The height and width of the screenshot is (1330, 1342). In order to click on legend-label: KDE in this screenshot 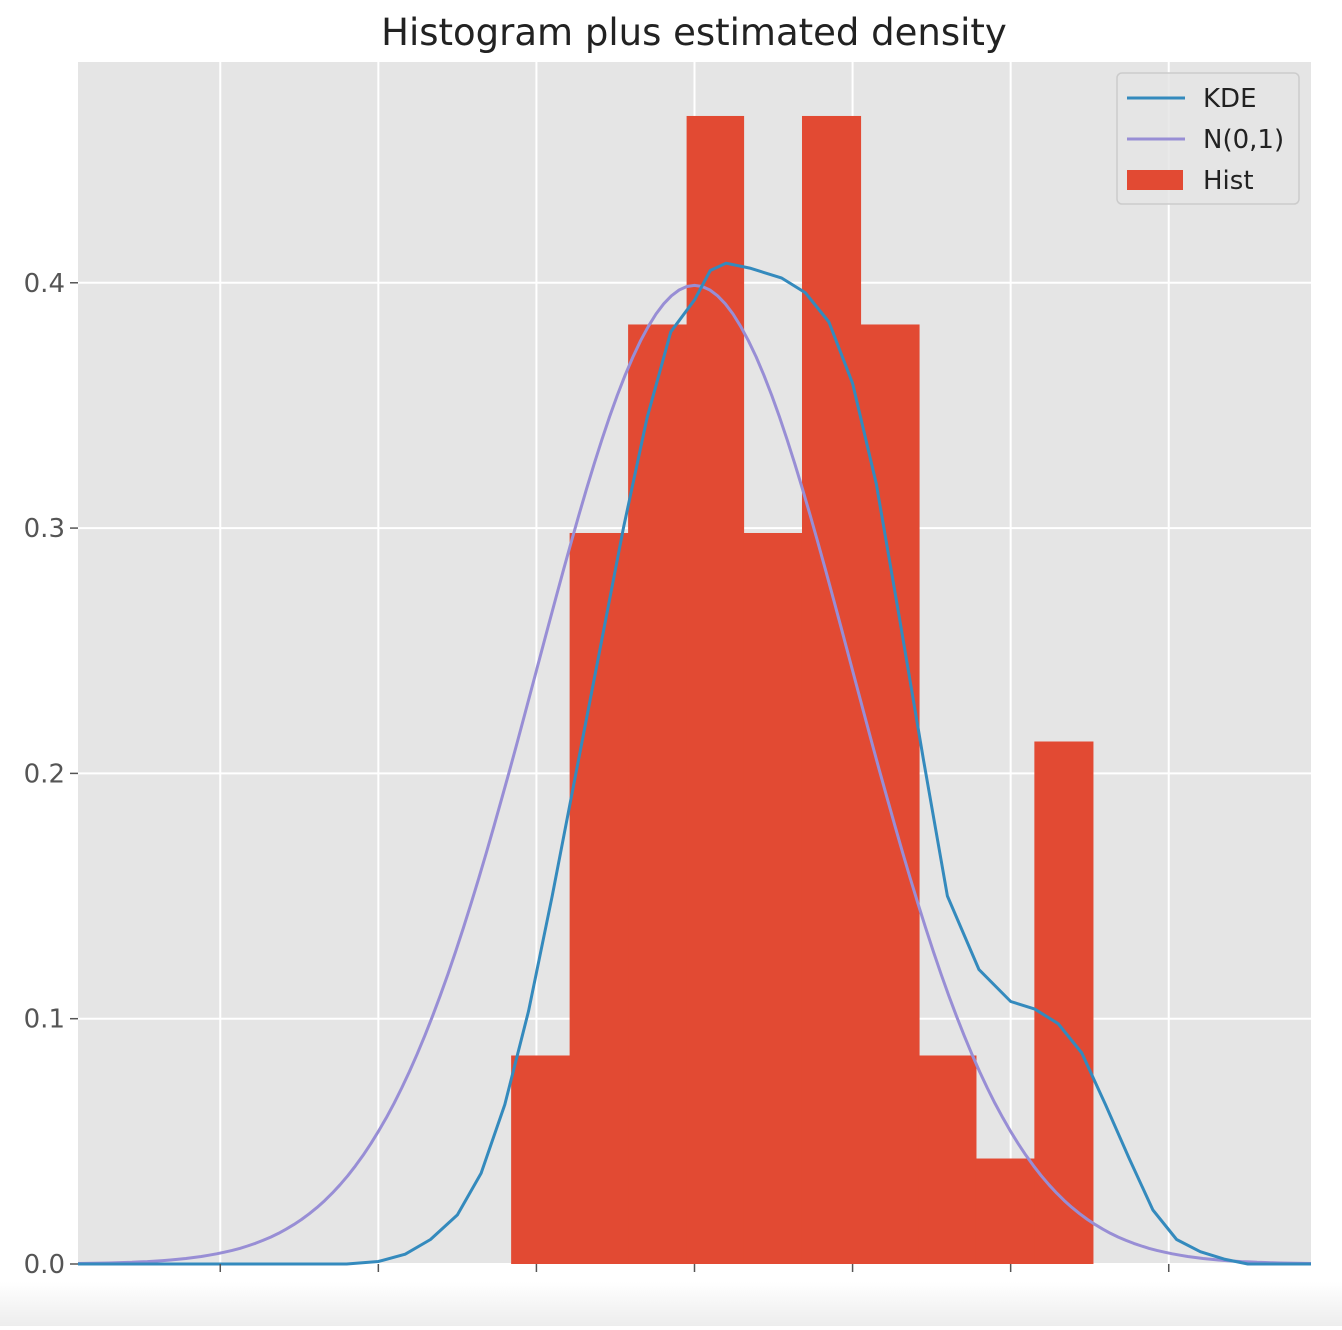, I will do `click(1230, 99)`.